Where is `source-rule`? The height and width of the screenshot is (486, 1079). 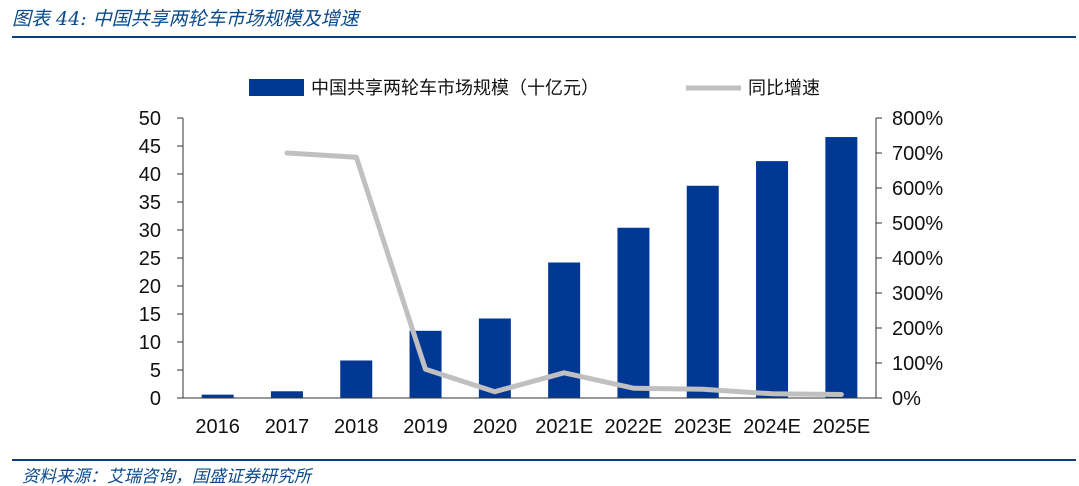
source-rule is located at coordinates (544, 460).